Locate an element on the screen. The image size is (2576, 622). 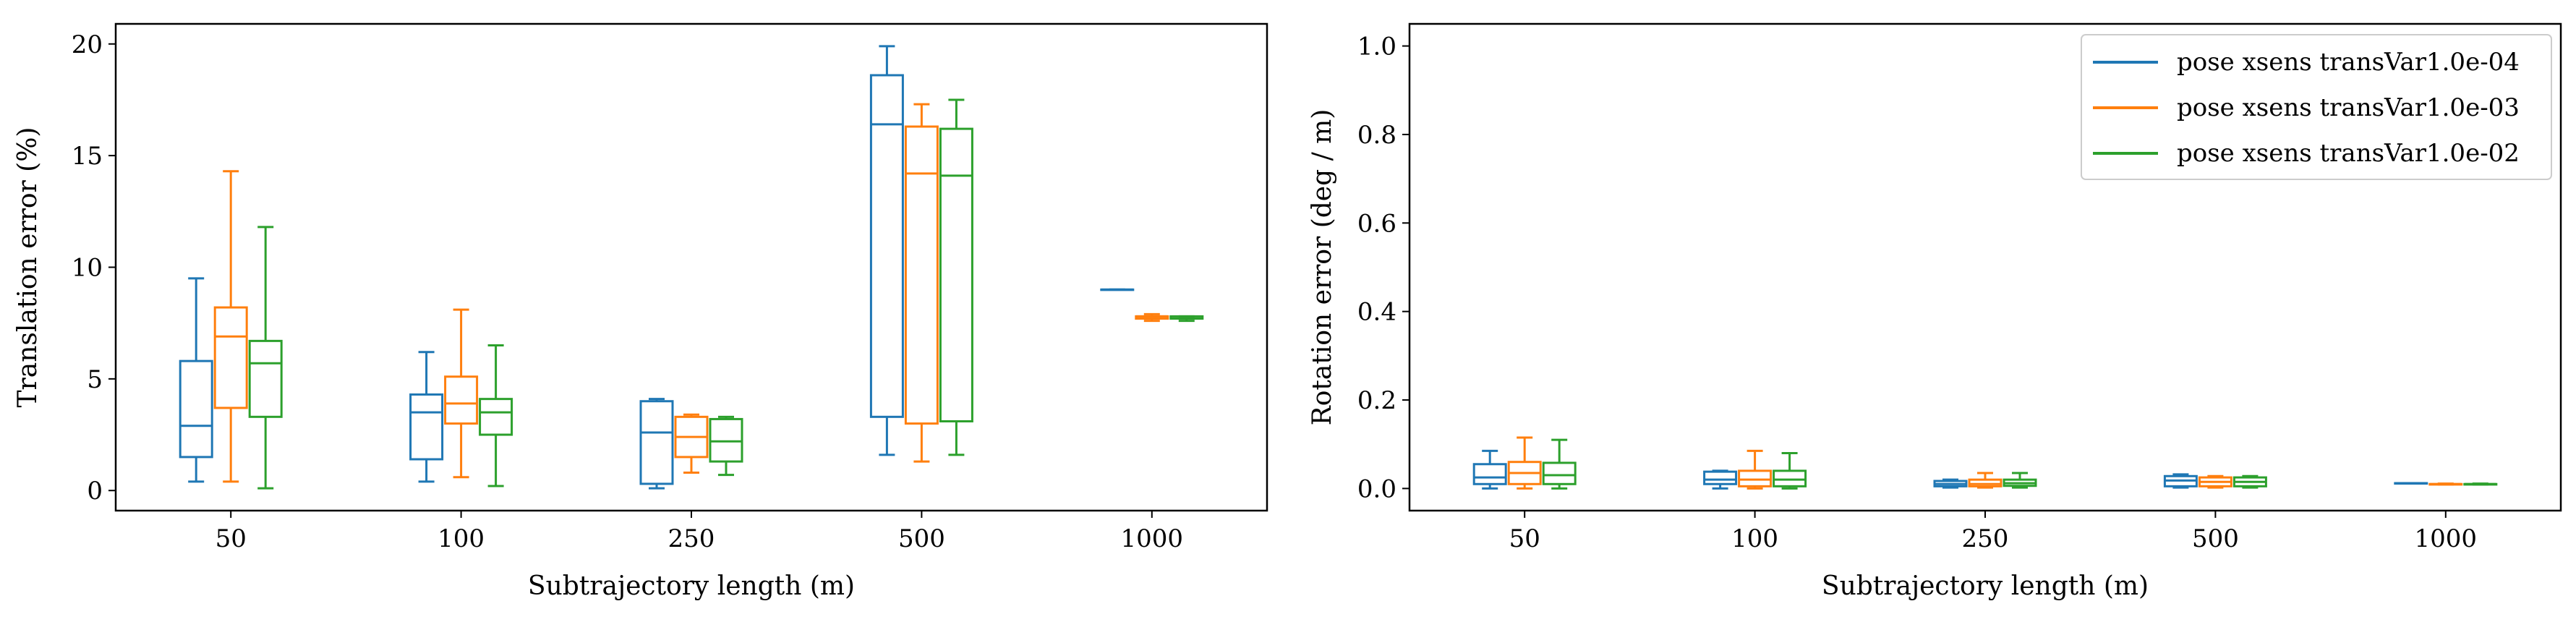
y-tick-label: 20 is located at coordinates (87, 44).